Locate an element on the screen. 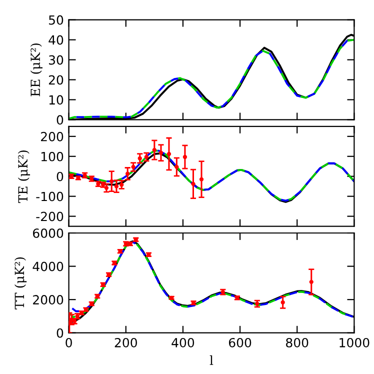  y-tick-label: 10 is located at coordinates (56, 100).